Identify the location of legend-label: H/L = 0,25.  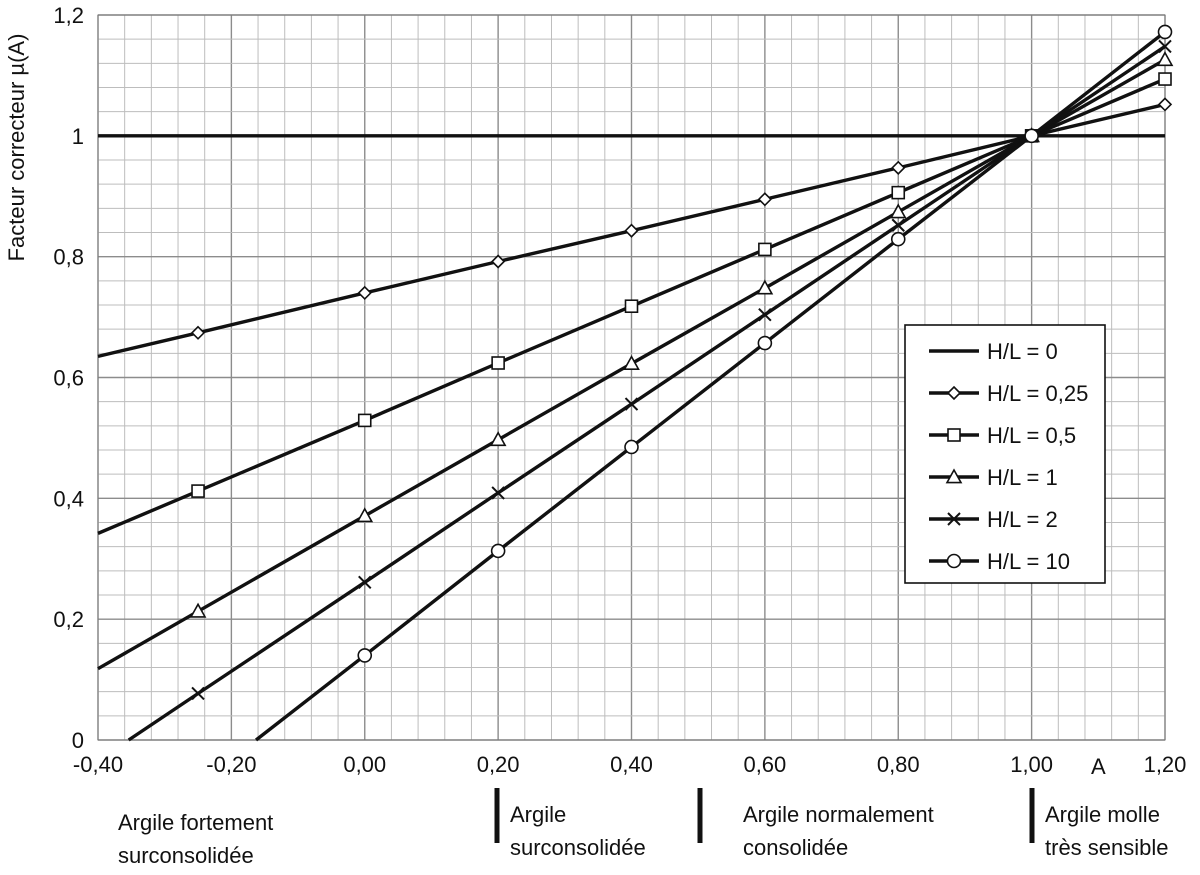
(1037, 393).